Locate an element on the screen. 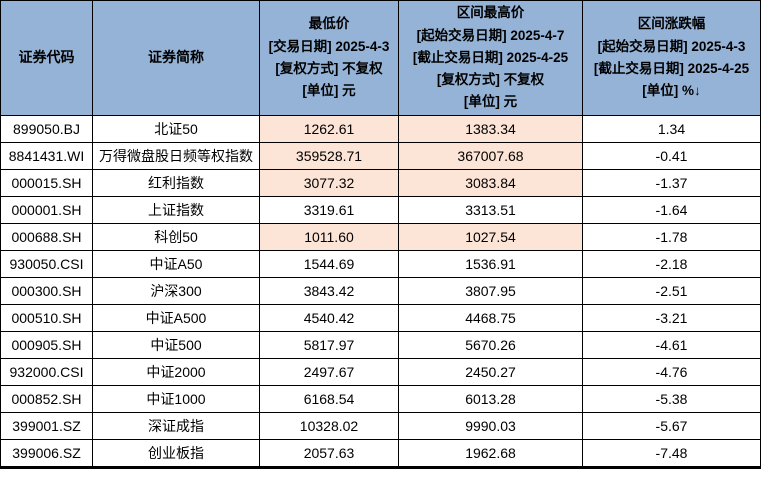 The height and width of the screenshot is (481, 764). cell-range-change: 1.34 is located at coordinates (671, 129).